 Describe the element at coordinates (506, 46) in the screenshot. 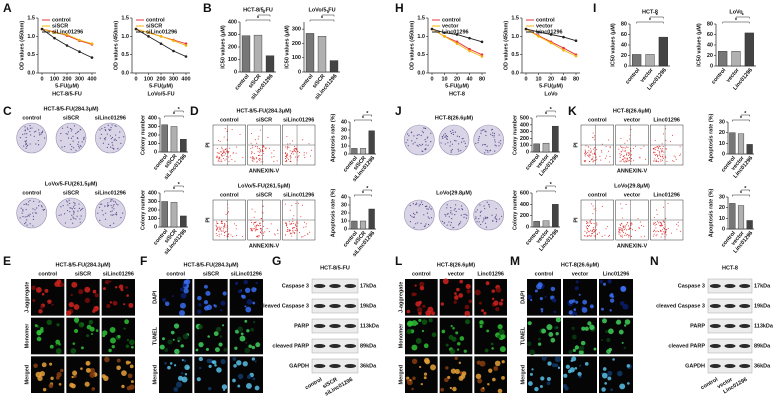

I see `y-axis-title: OD values (450nm)` at that location.